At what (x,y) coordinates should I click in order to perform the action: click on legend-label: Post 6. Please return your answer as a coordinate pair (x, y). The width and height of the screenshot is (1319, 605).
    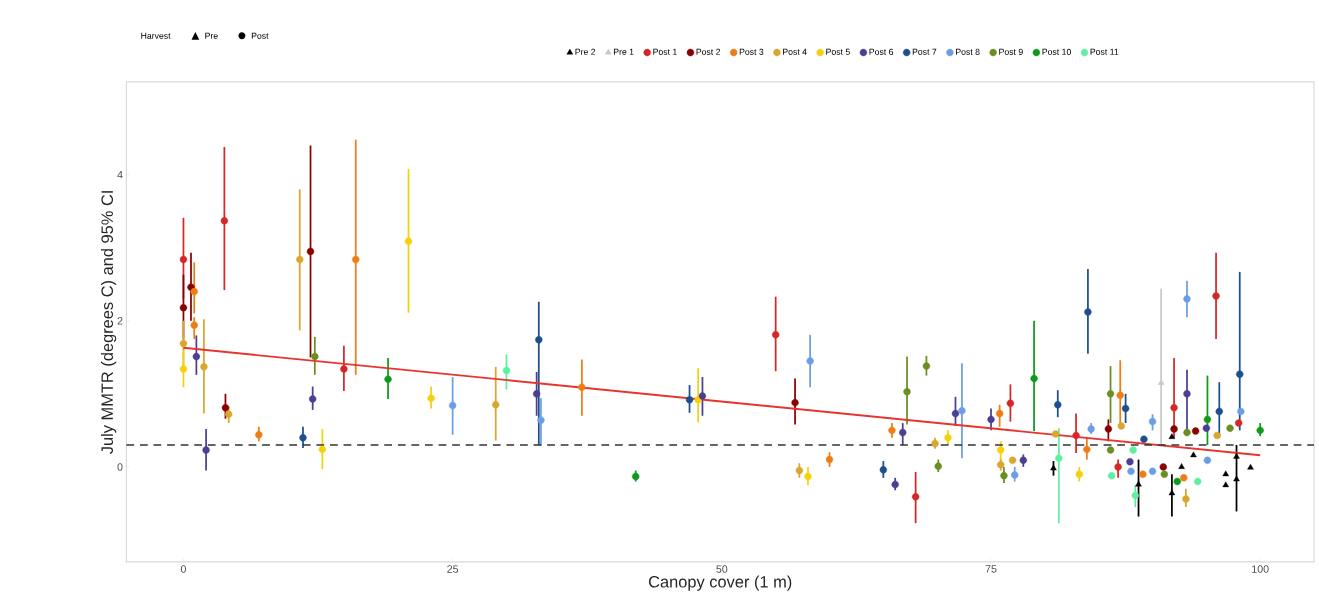
    Looking at the image, I should click on (881, 51).